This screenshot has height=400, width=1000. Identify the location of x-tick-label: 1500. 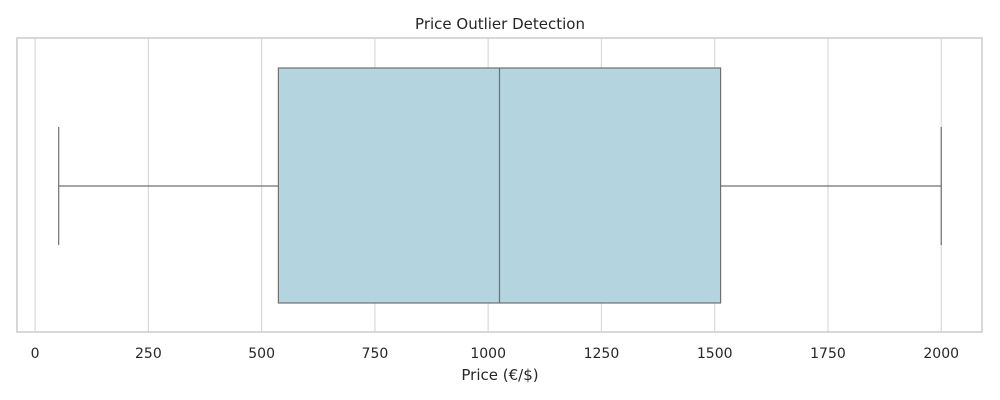
(715, 354).